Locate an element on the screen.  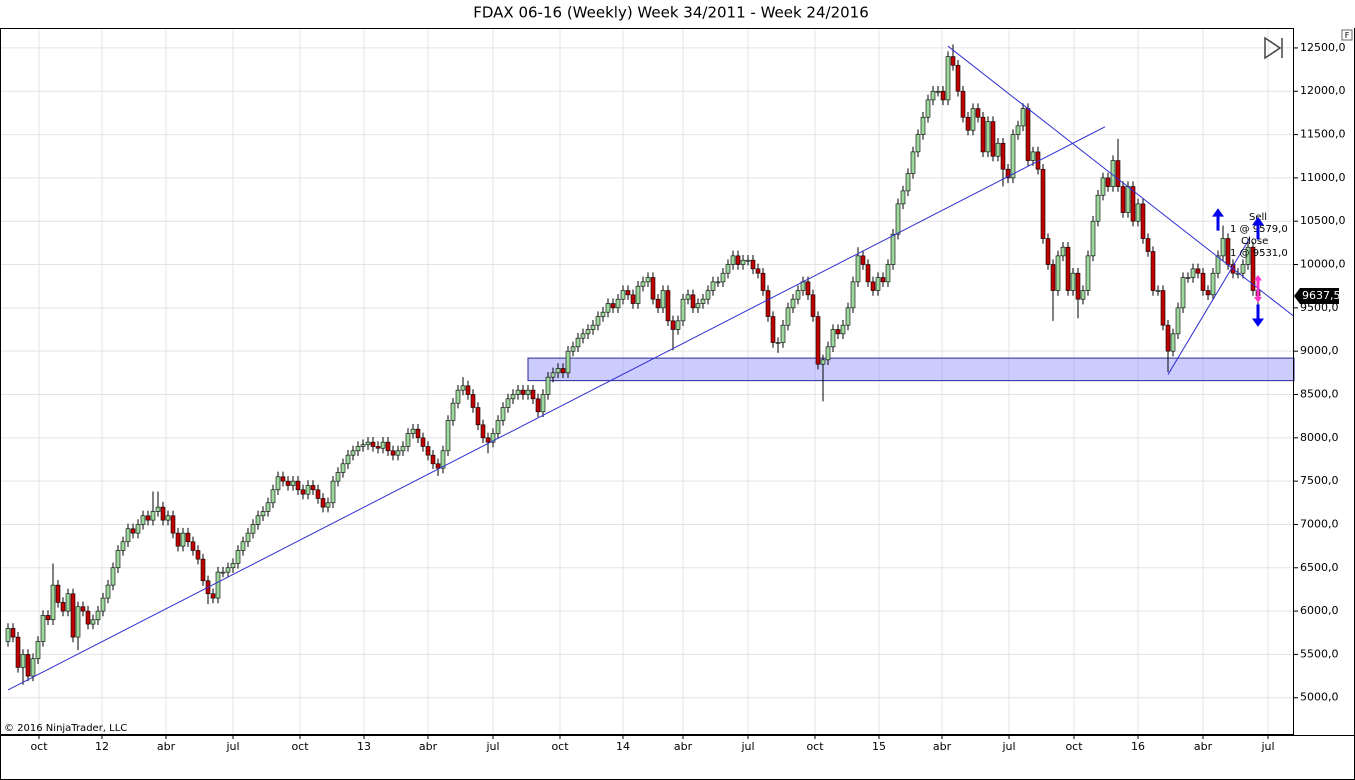
y-tick-label: 9000,0 is located at coordinates (1319, 350).